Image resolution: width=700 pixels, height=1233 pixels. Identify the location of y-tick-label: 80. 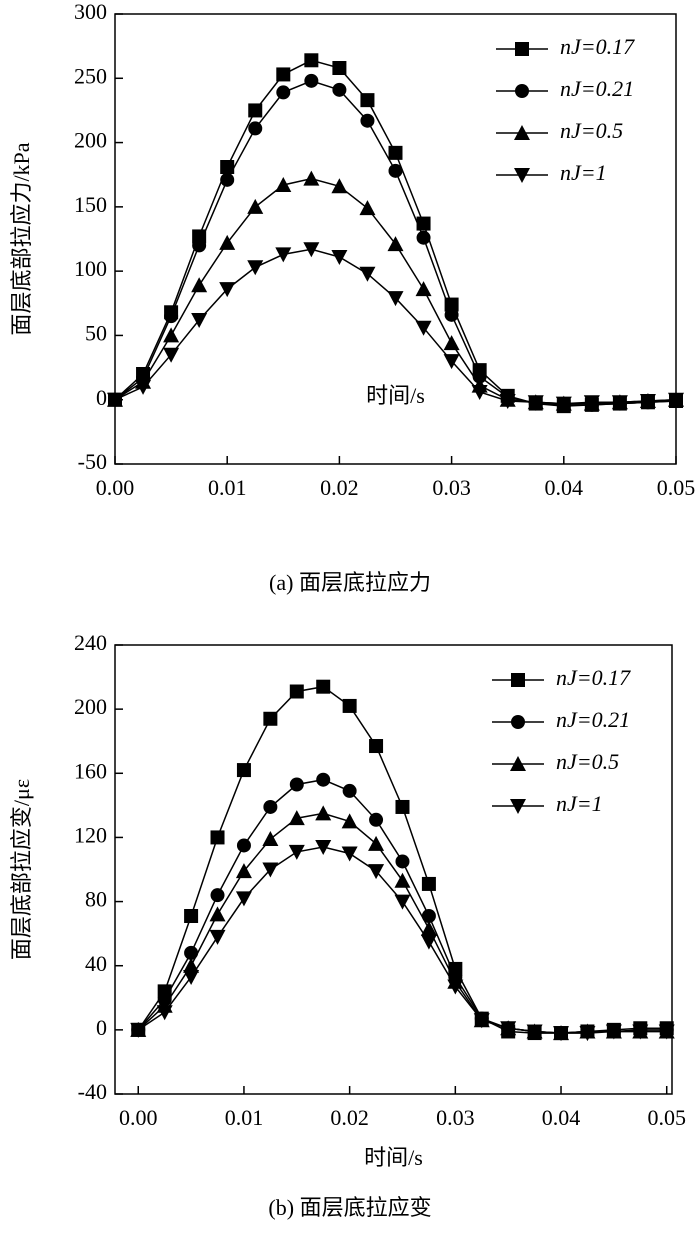
(96, 899).